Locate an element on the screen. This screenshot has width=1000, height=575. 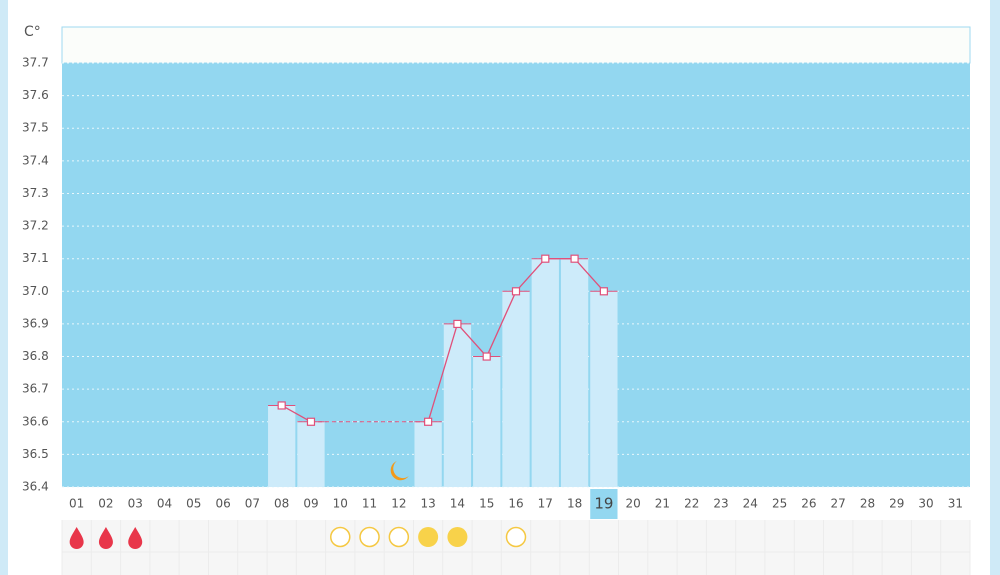
y-tick-label: 37.1 is located at coordinates (35, 258).